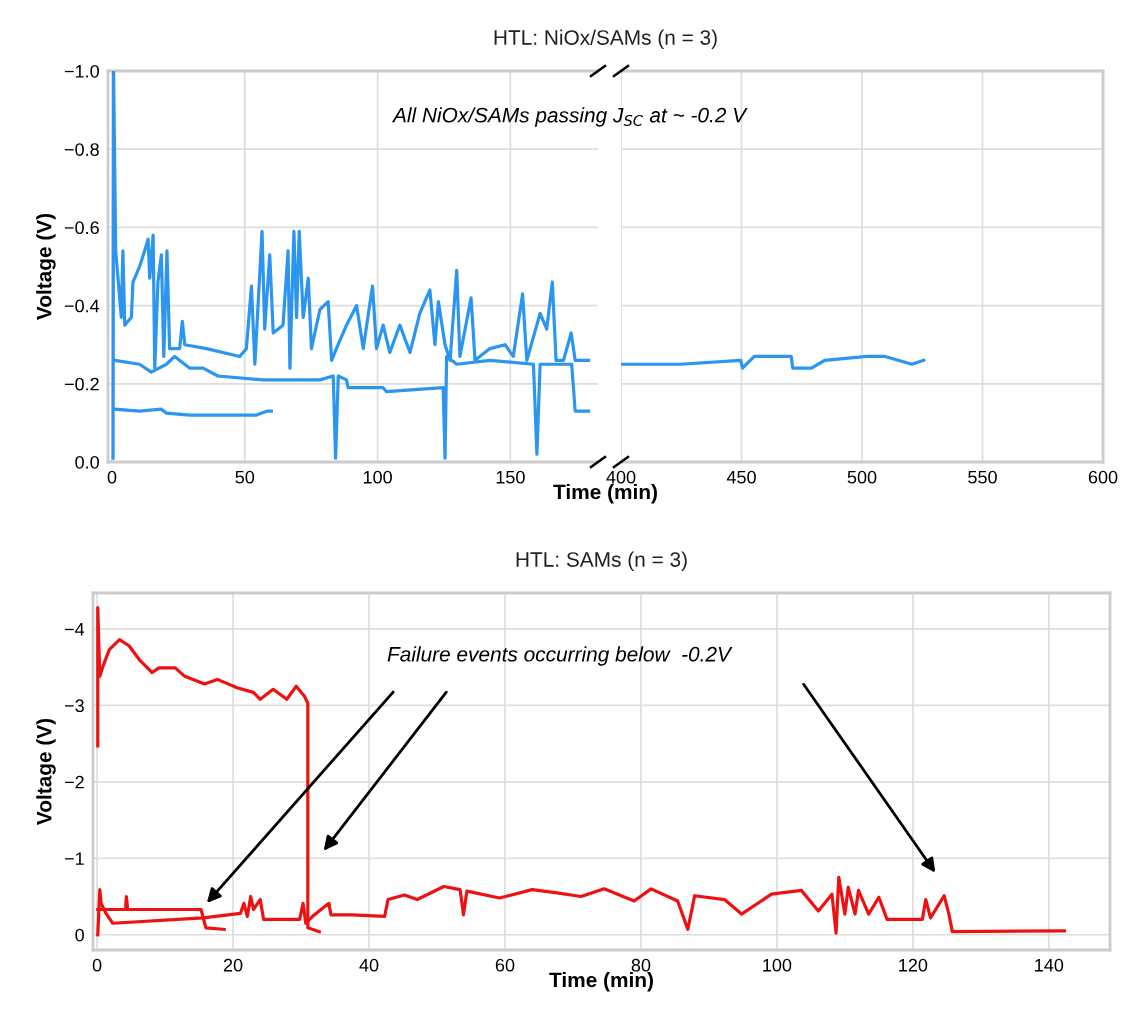 The image size is (1130, 1022). Describe the element at coordinates (74, 858) in the screenshot. I see `y-tick-label: −1` at that location.